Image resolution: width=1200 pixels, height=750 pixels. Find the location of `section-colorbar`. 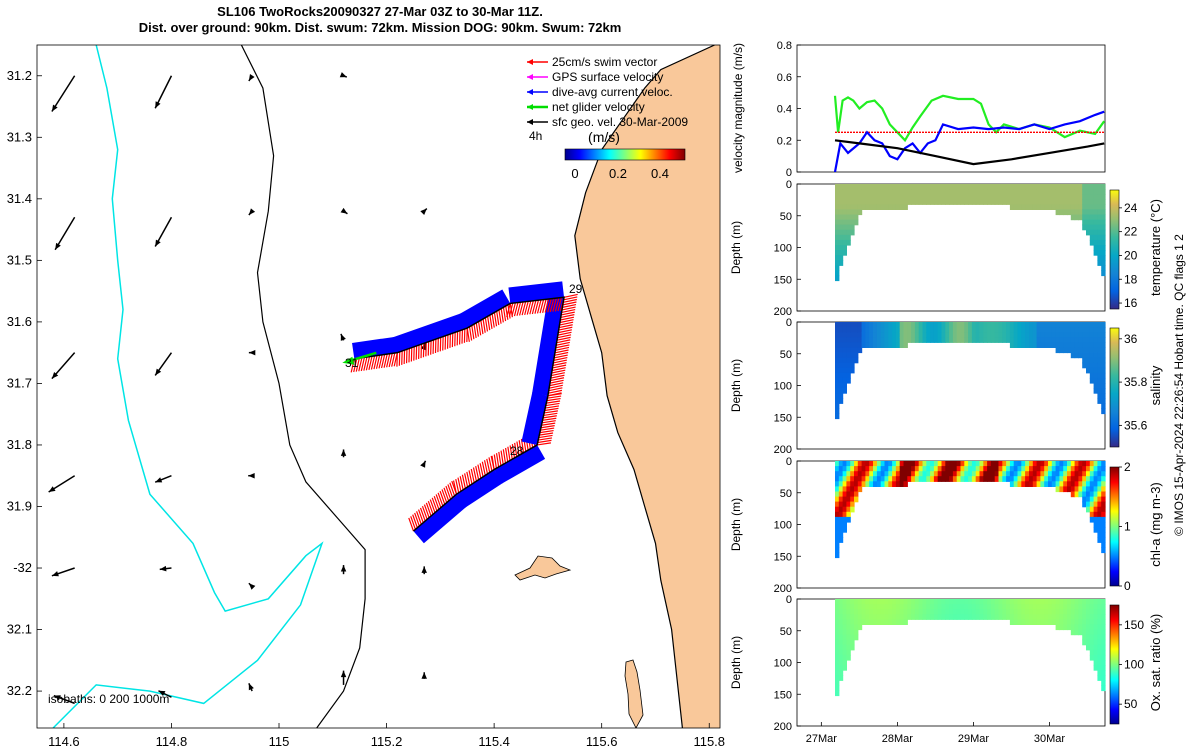

section-colorbar is located at coordinates (1114, 664).